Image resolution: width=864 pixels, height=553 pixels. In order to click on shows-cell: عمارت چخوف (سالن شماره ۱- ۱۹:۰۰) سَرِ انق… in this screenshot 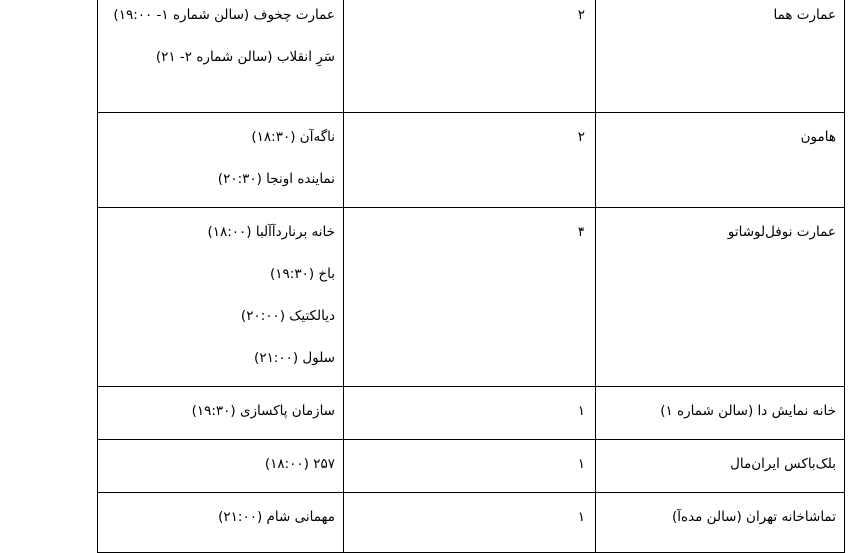, I will do `click(220, 56)`.